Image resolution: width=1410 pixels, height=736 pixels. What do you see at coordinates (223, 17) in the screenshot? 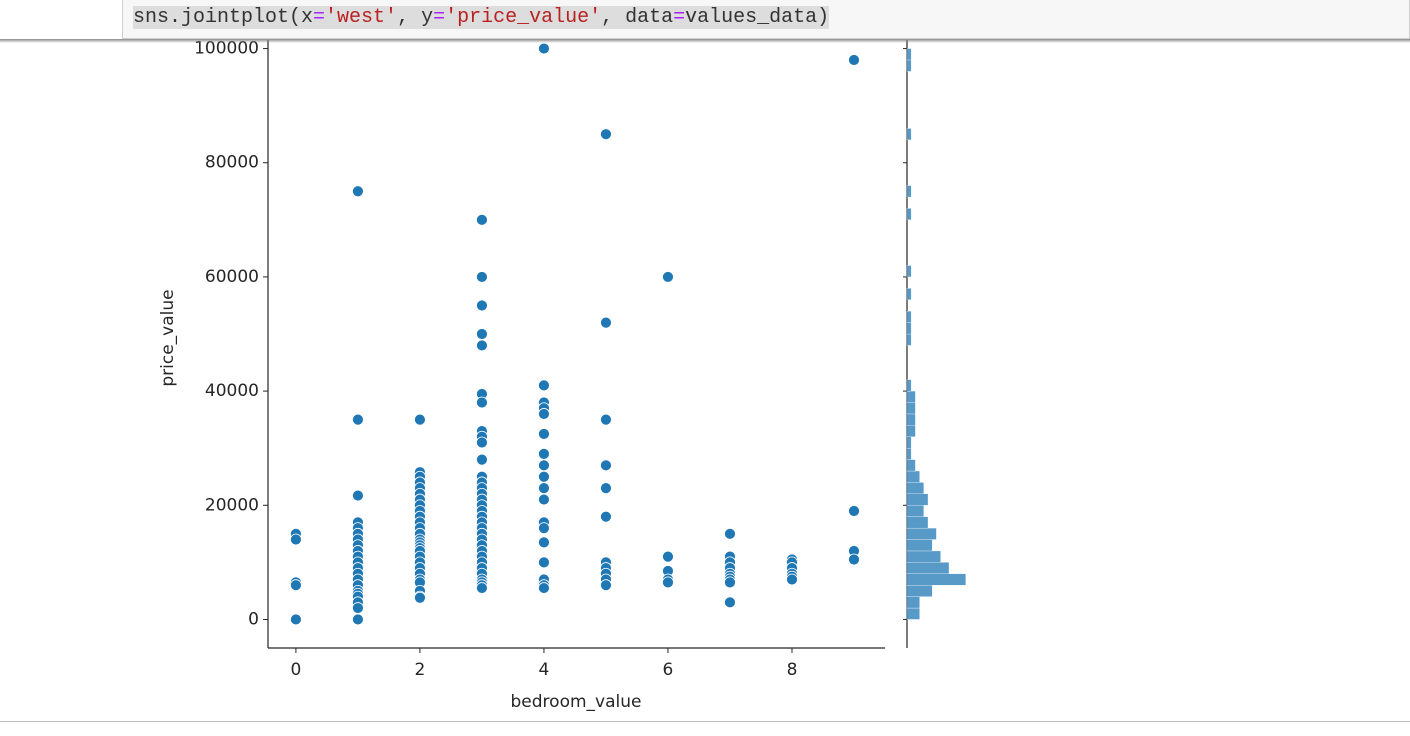
I see `code-token: sns.jointplot(x` at bounding box center [223, 17].